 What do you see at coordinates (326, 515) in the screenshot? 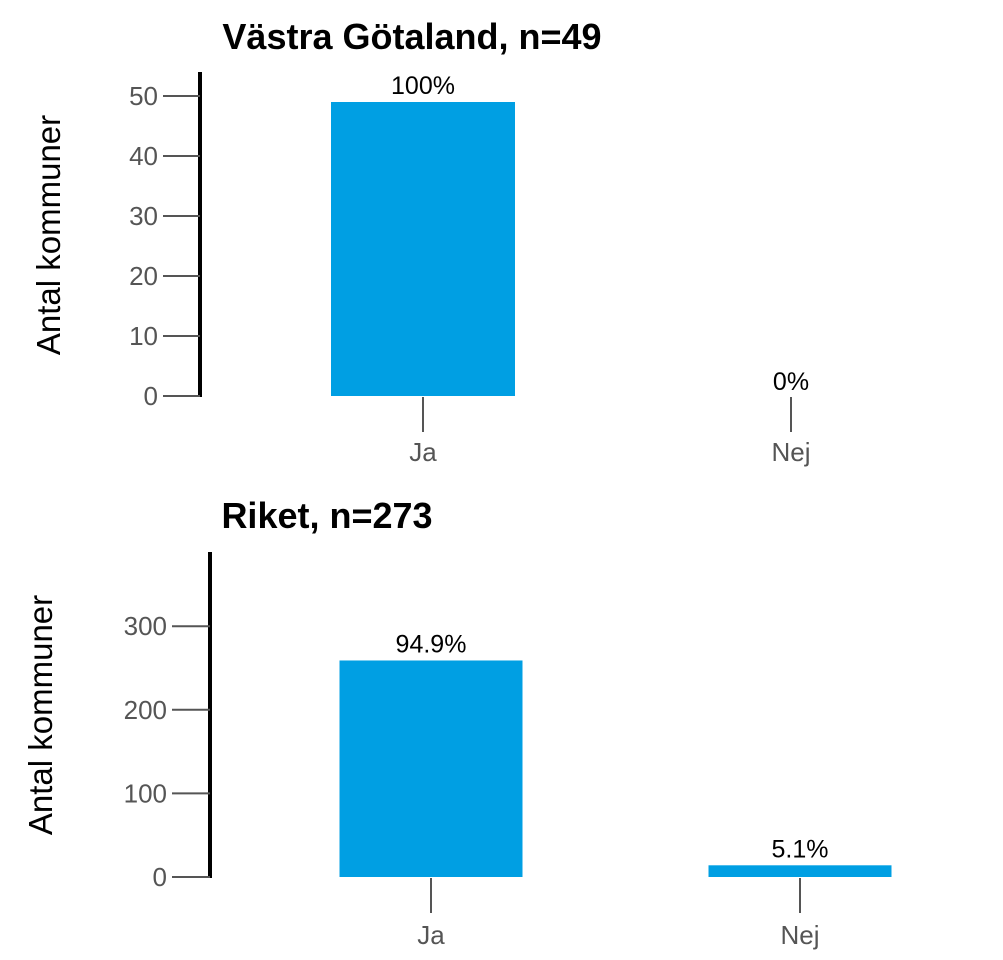
I see `chart-title: Riket, n=273` at bounding box center [326, 515].